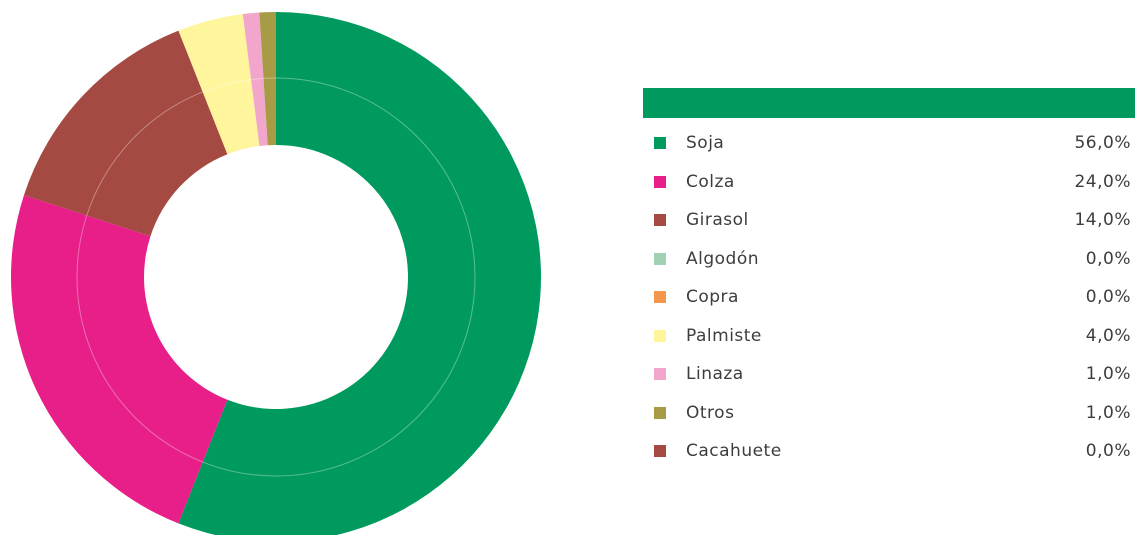  Describe the element at coordinates (1102, 220) in the screenshot. I see `legend-value: 14,0%` at that location.